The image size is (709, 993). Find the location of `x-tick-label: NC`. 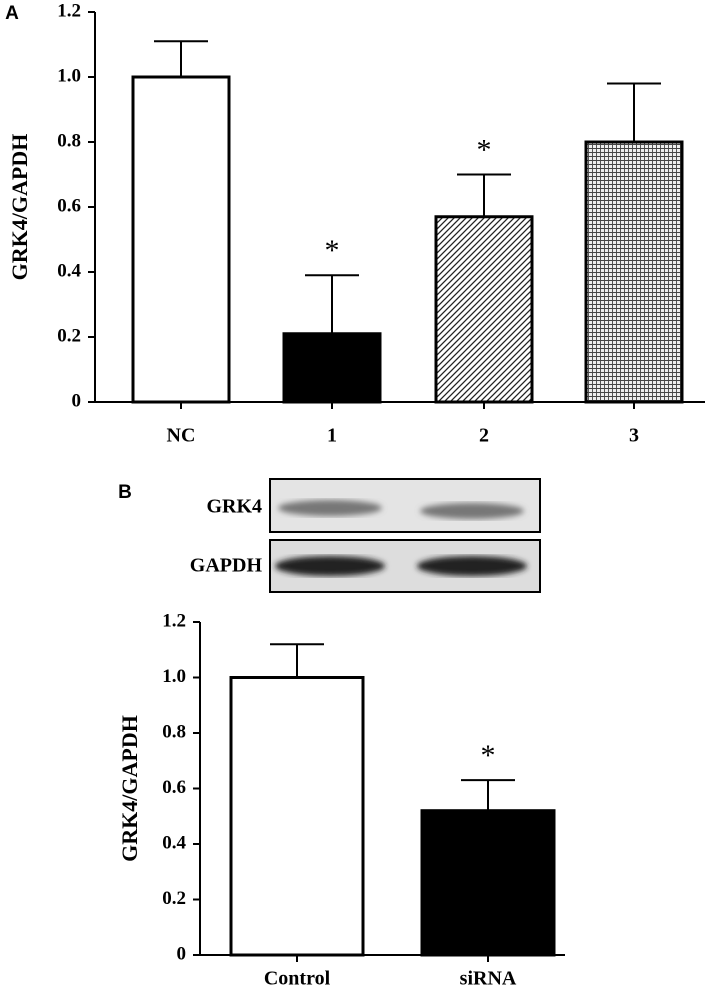

x-tick-label: NC is located at coordinates (181, 436).